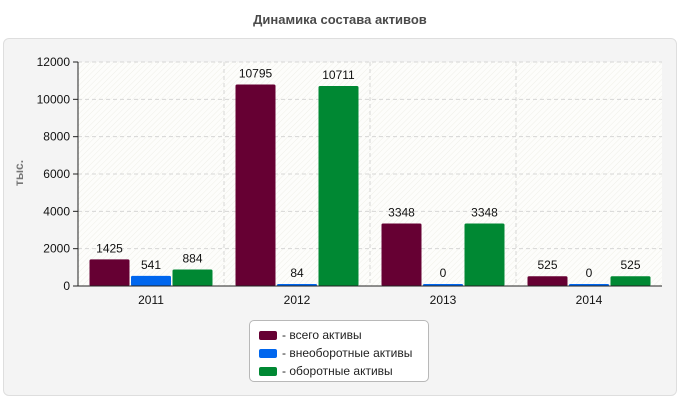 The image size is (680, 400). Describe the element at coordinates (56, 211) in the screenshot. I see `y-tick-label: 4000` at that location.